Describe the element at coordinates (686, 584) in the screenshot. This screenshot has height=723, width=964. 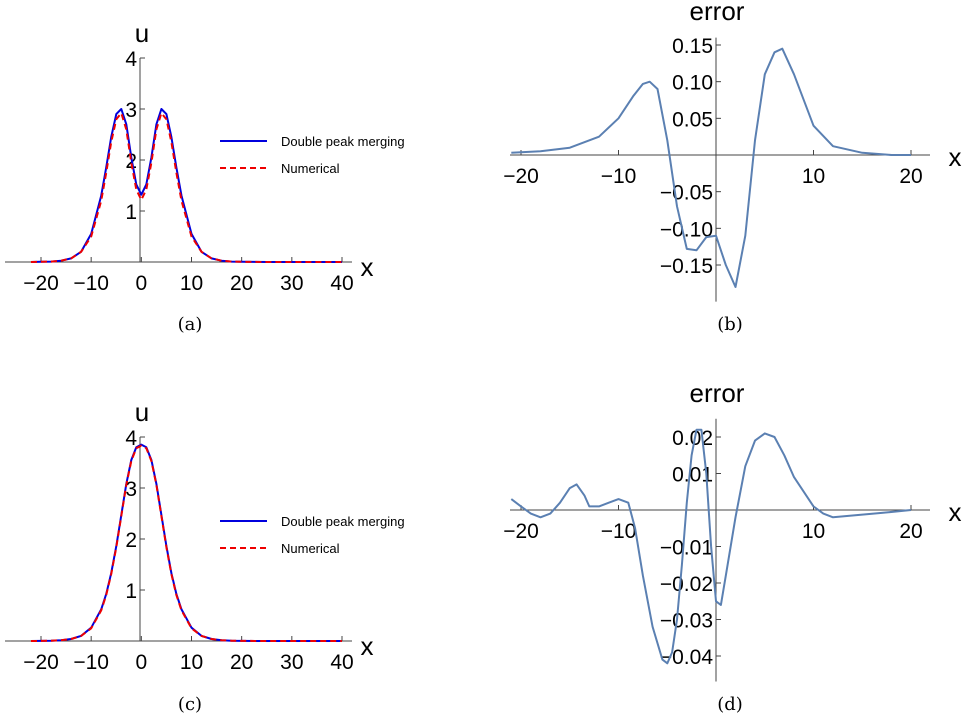
I see `y-tick-label: −0.02` at that location.